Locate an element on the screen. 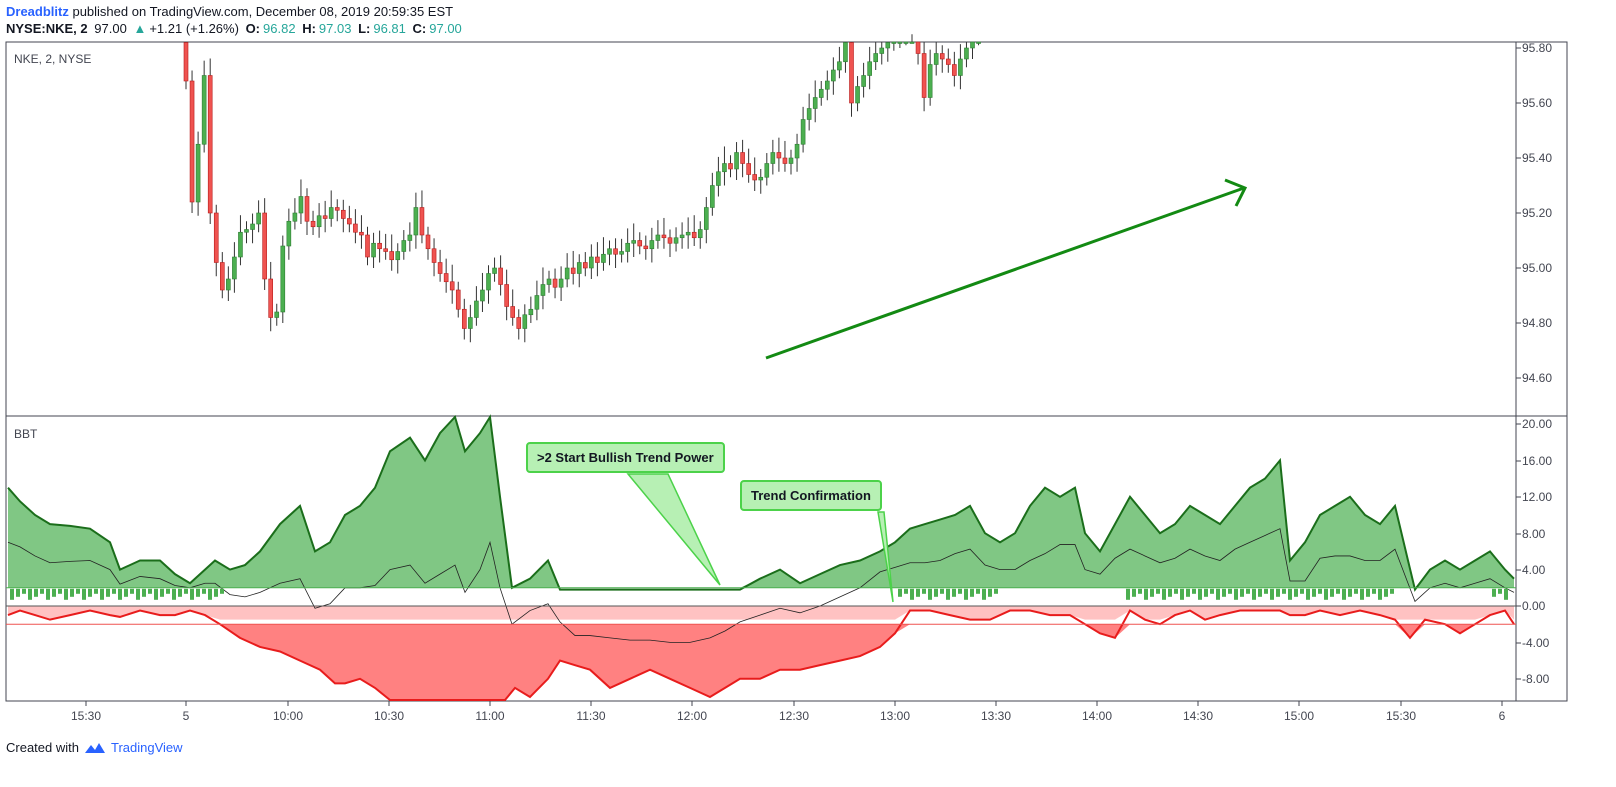 The image size is (1616, 787). callout-bullish-trend-power: >2 Start Bullish Trend Power is located at coordinates (625, 457).